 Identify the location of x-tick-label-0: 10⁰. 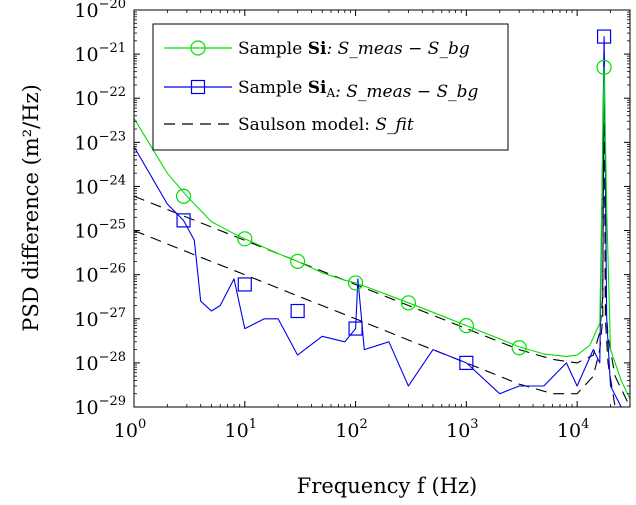
(130, 429).